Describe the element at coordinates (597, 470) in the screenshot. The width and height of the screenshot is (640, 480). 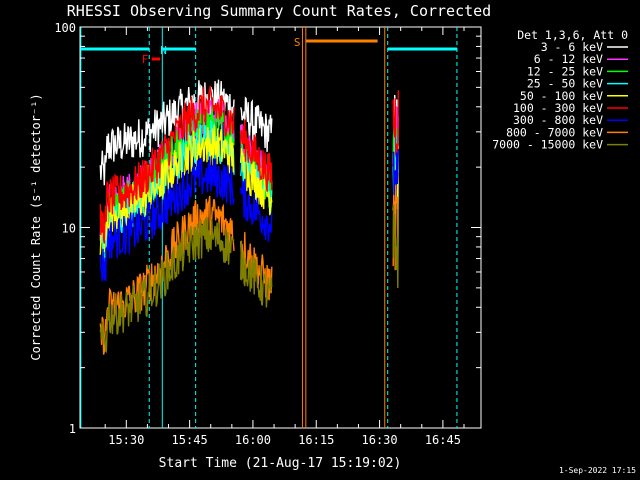
I see `footer-timestamp: 1-Sep-2022 17:15` at that location.